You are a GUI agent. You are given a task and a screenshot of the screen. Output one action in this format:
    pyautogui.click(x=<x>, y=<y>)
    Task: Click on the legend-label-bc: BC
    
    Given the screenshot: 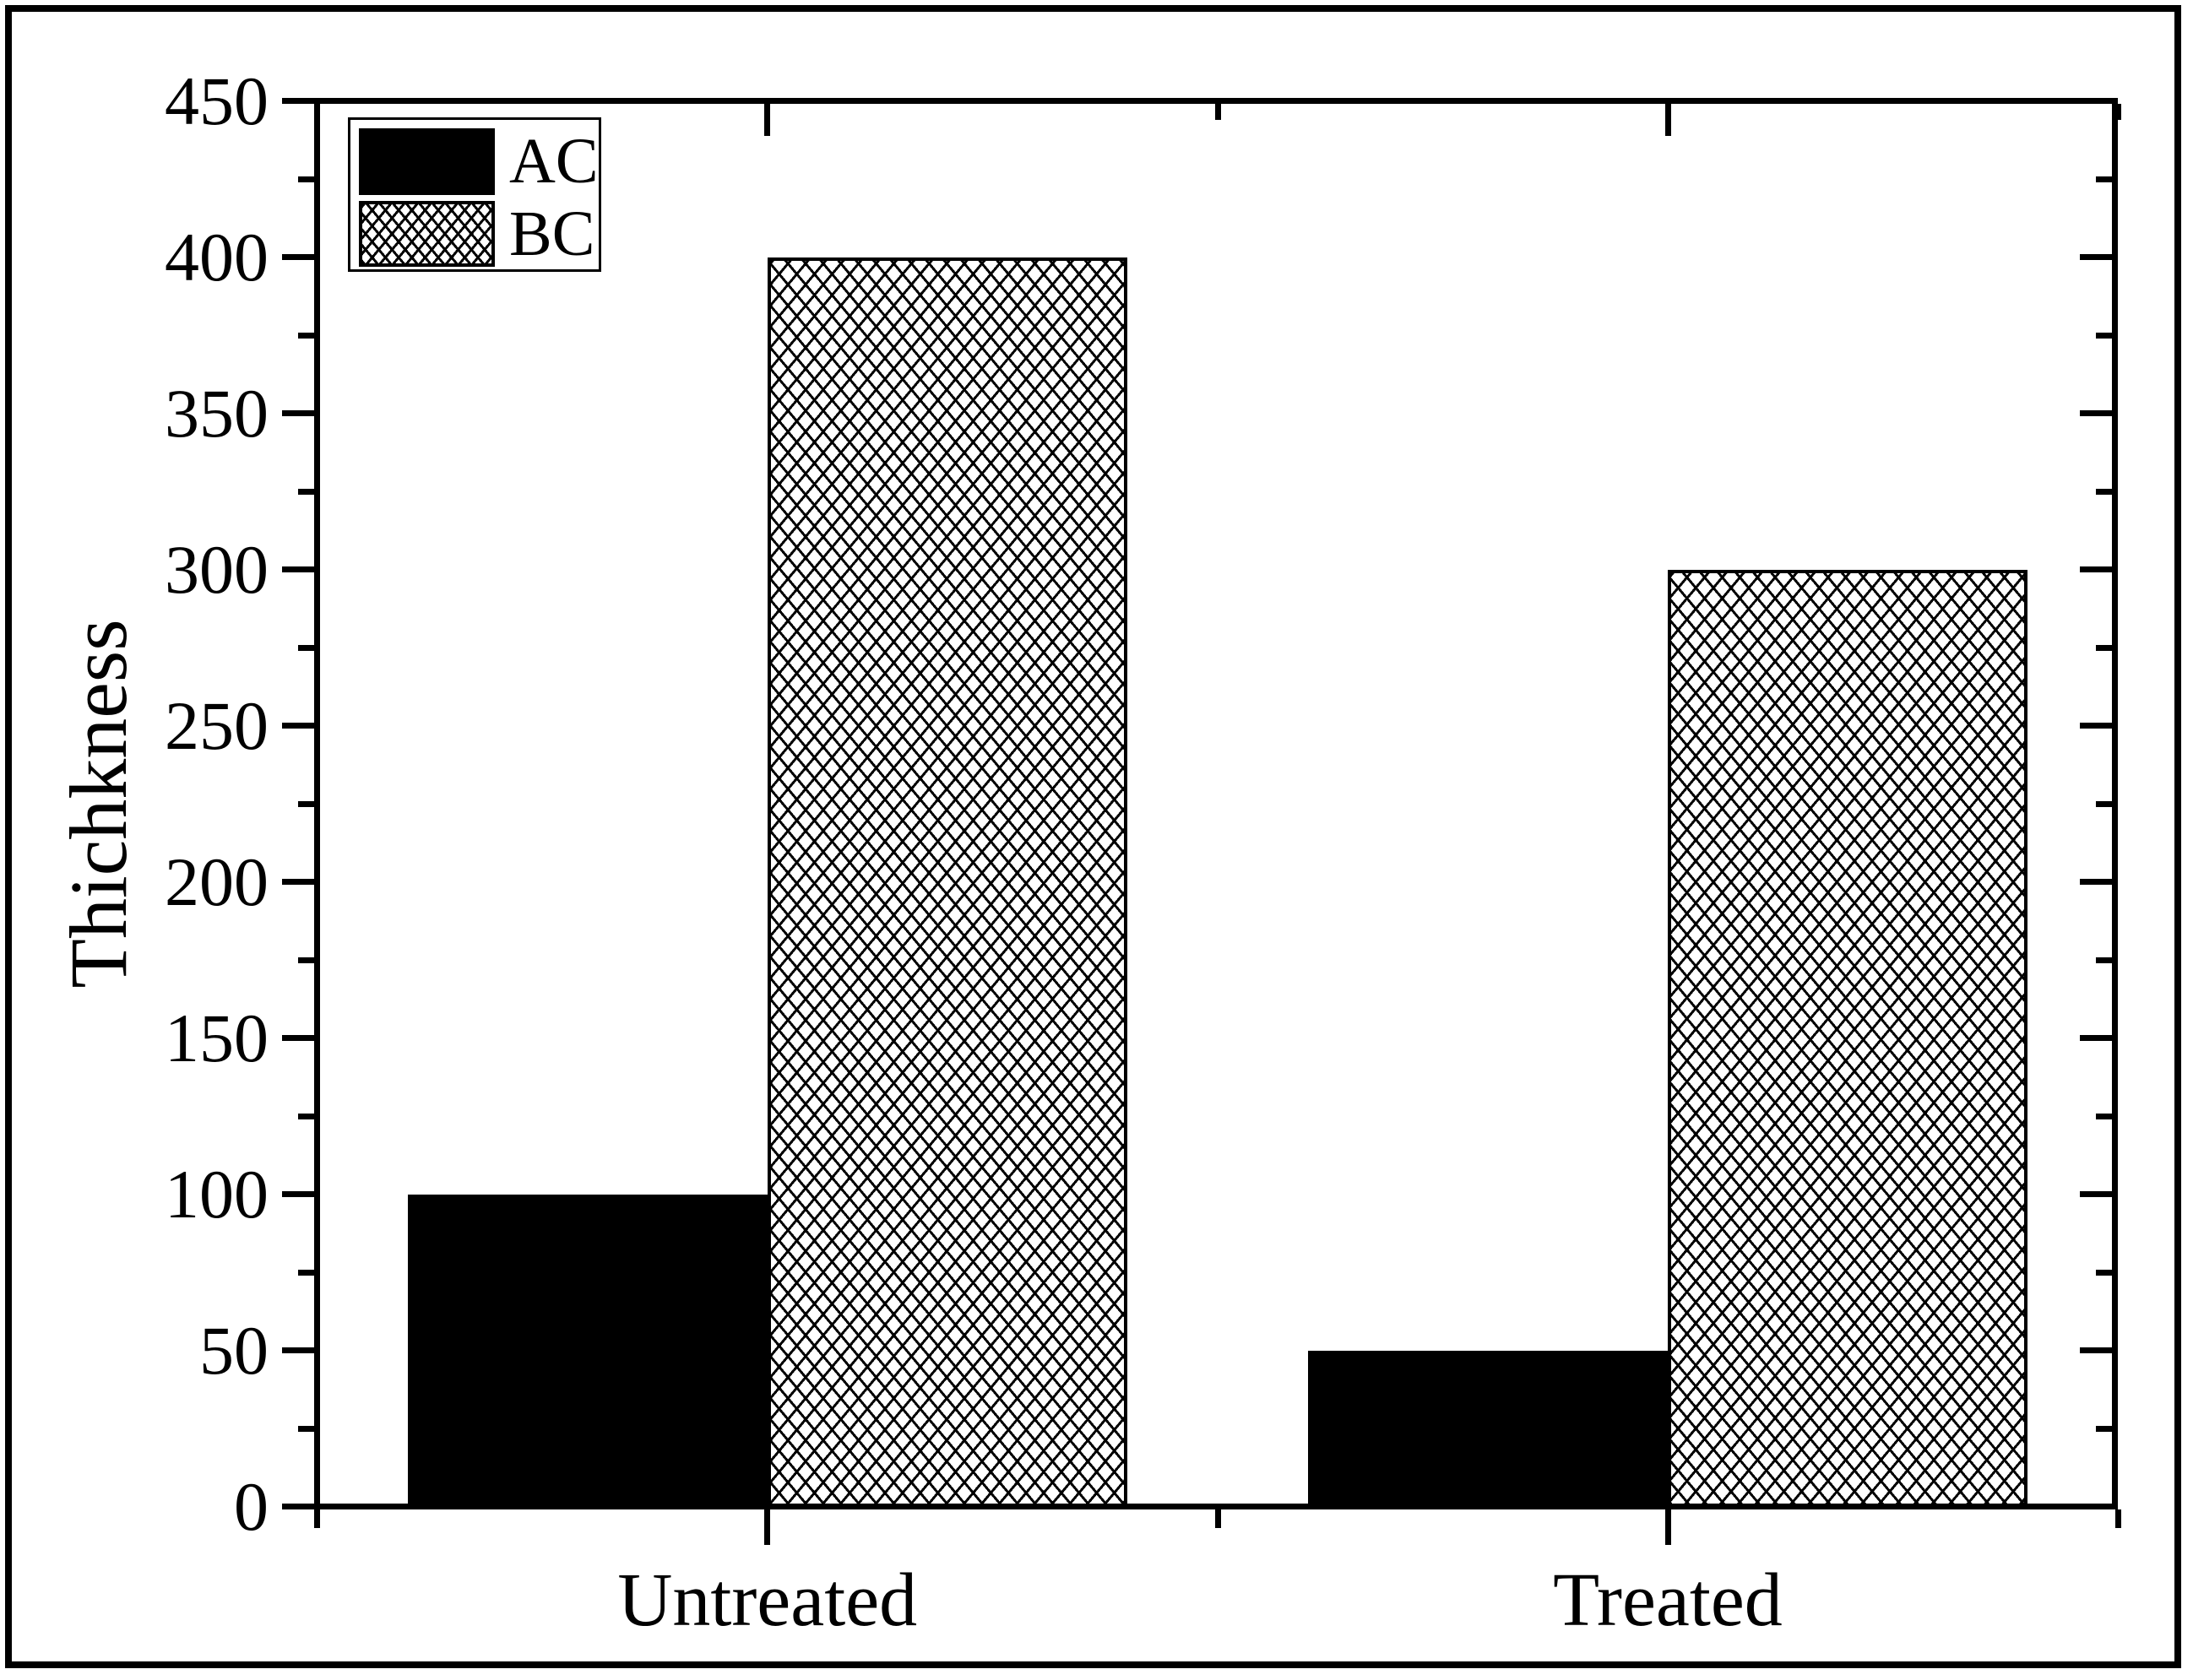 What is the action you would take?
    pyautogui.click(x=552, y=233)
    